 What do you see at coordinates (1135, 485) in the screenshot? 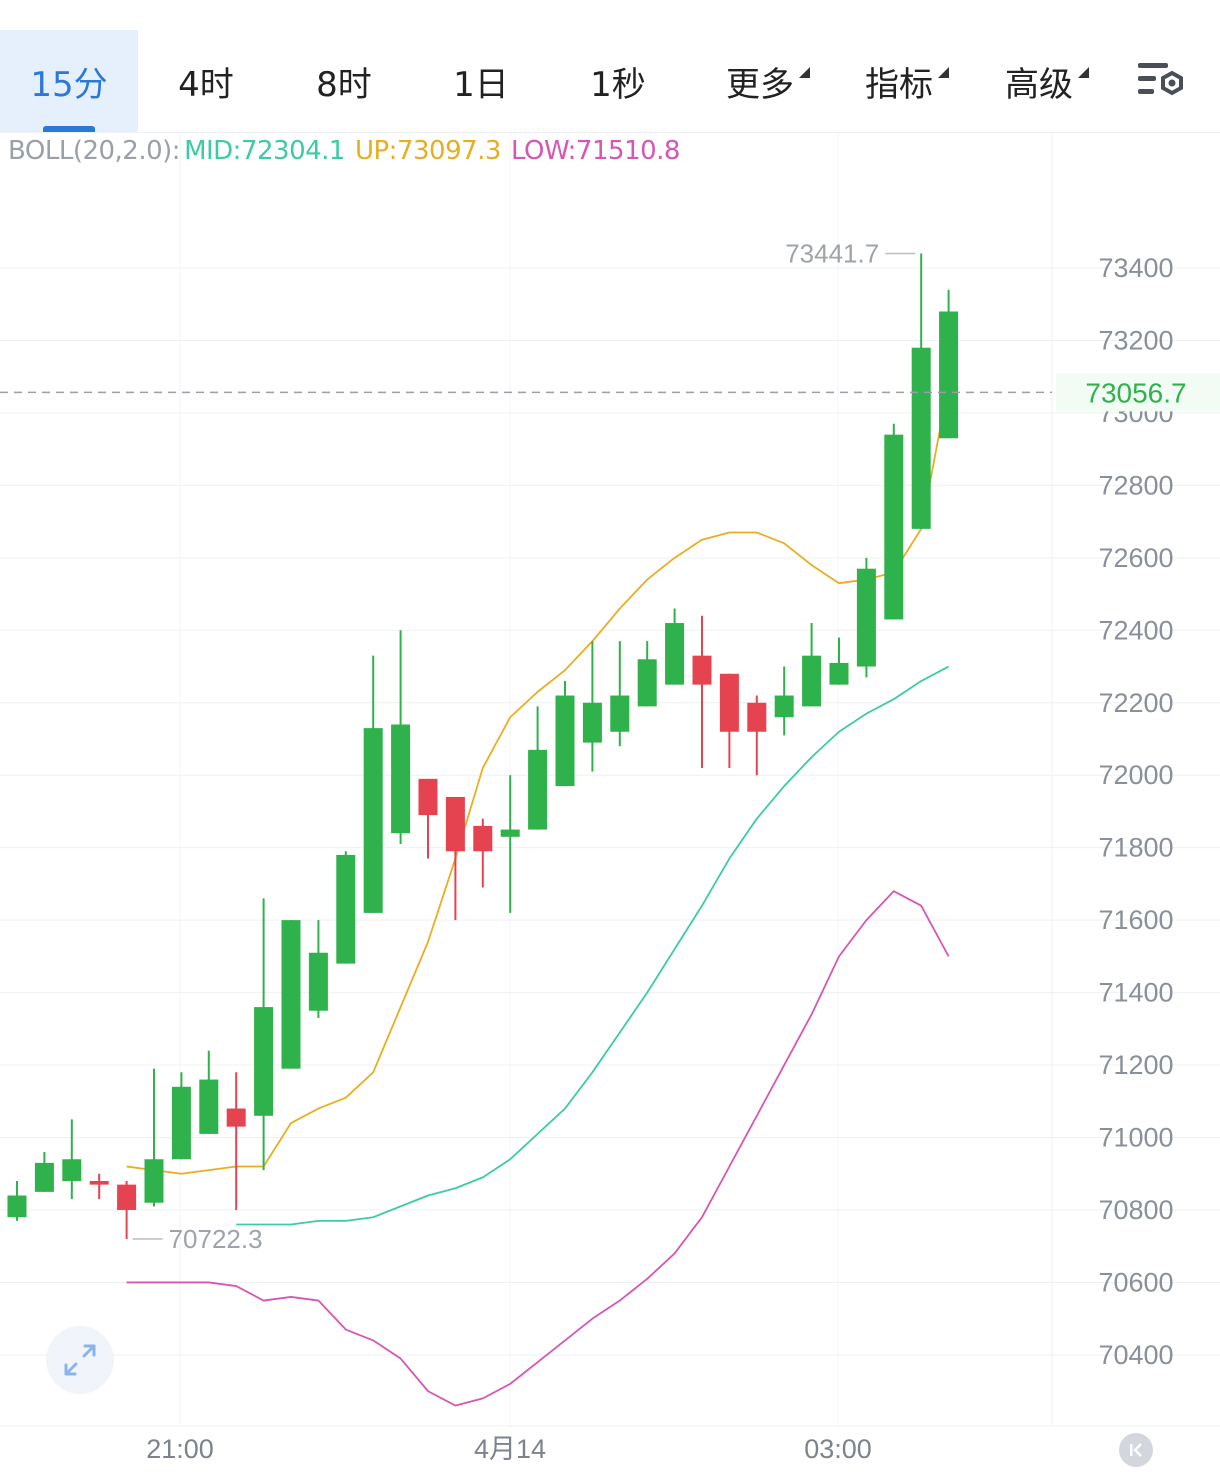
I see `y-tick-label: 72800` at bounding box center [1135, 485].